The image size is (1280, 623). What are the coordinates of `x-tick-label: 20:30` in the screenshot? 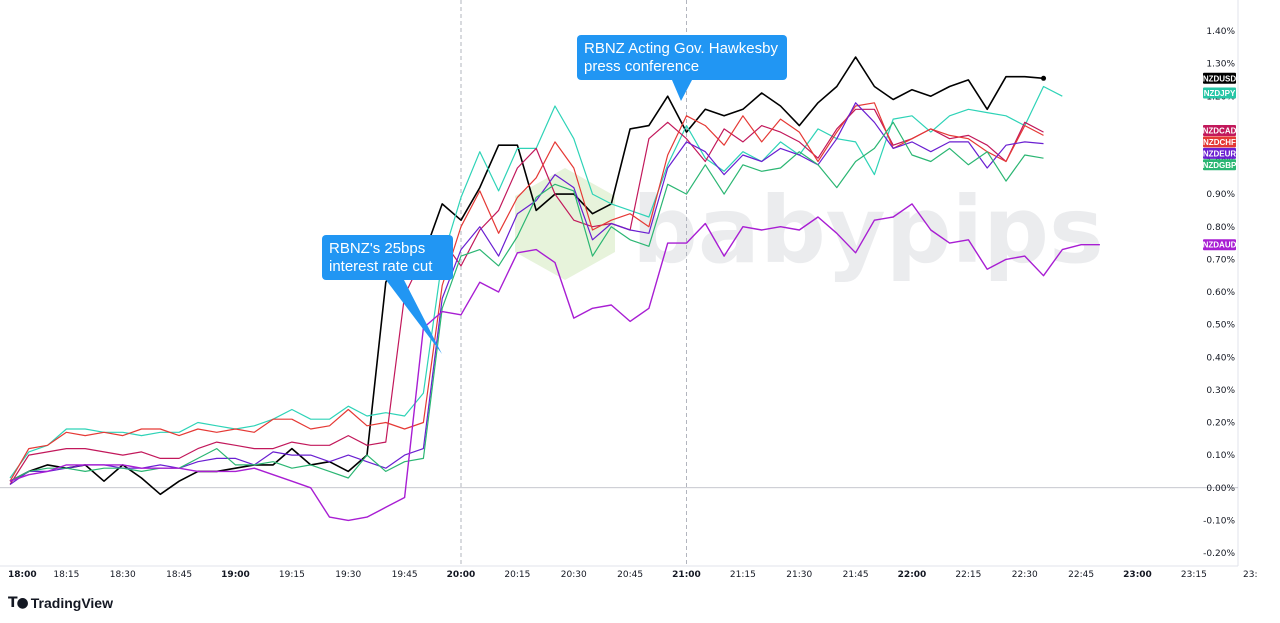 It's located at (574, 575).